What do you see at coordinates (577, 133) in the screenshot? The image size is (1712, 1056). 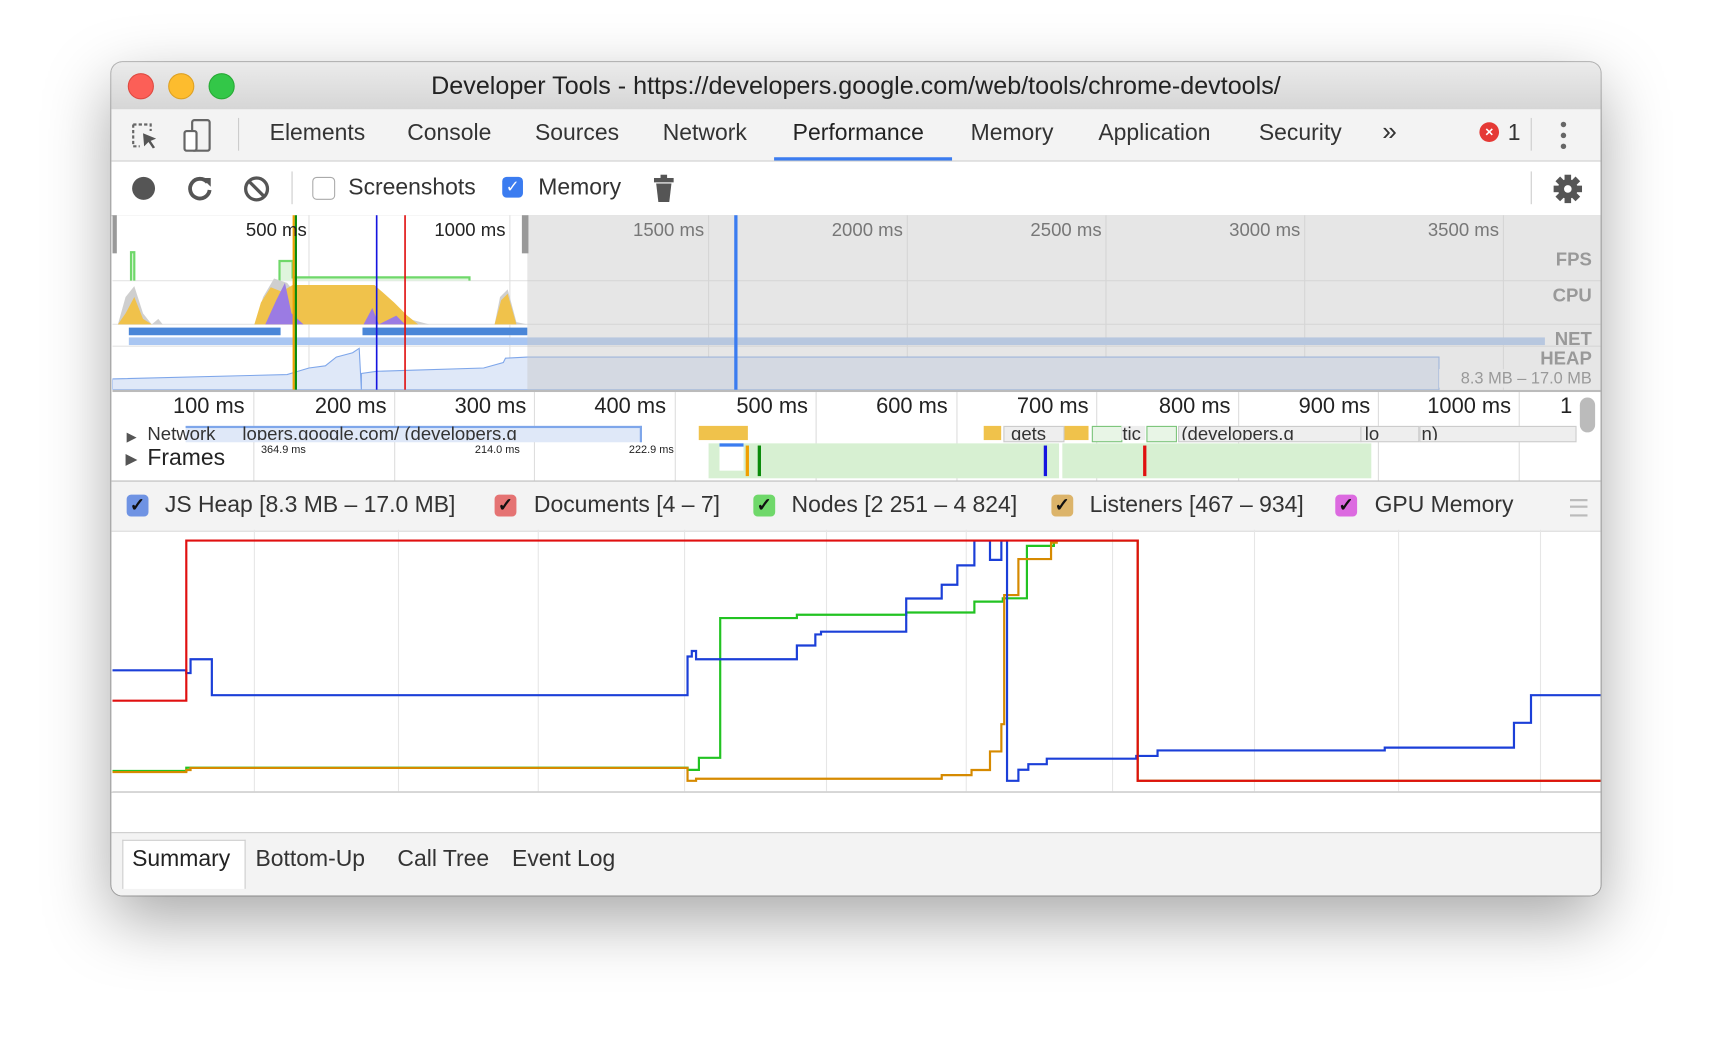 I see `tab-sources: Sources` at bounding box center [577, 133].